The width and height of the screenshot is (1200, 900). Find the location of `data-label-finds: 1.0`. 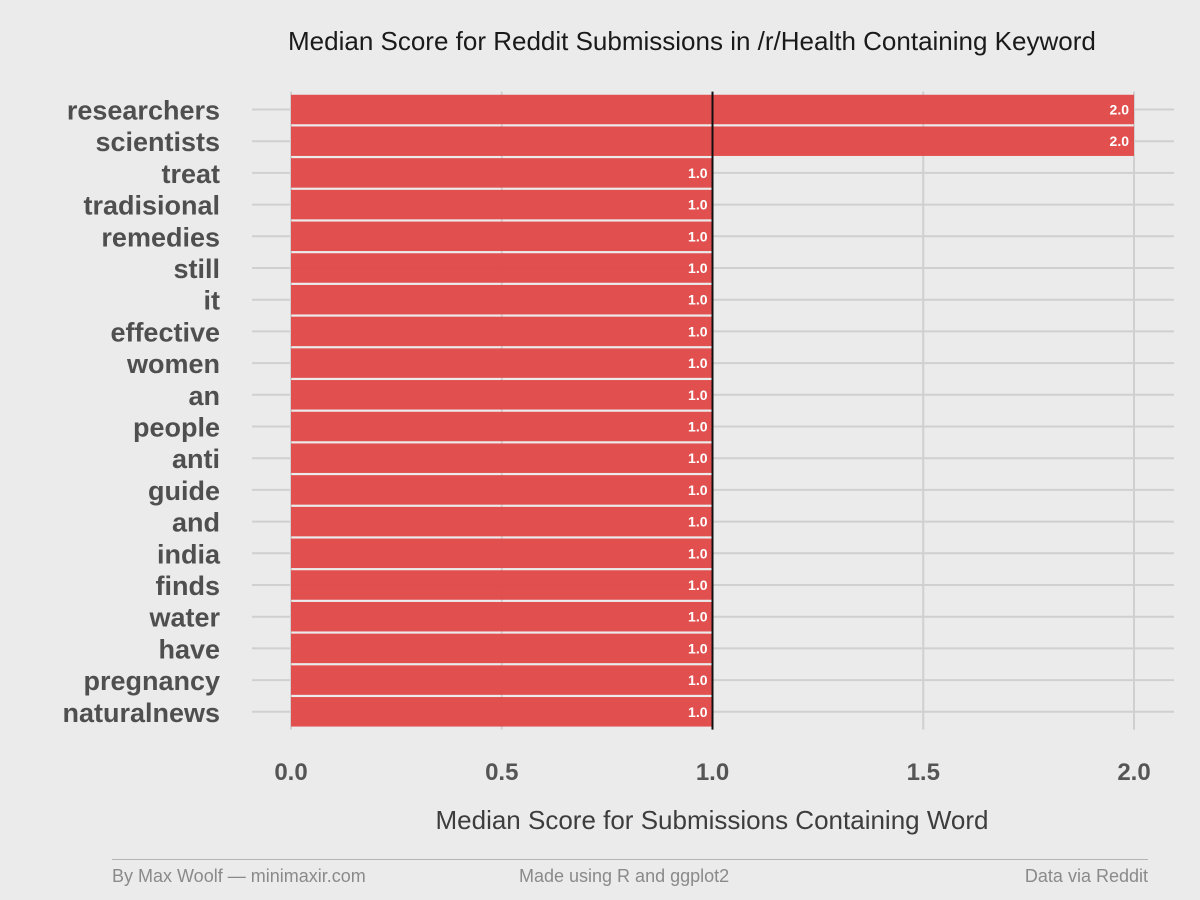

data-label-finds: 1.0 is located at coordinates (698, 585).